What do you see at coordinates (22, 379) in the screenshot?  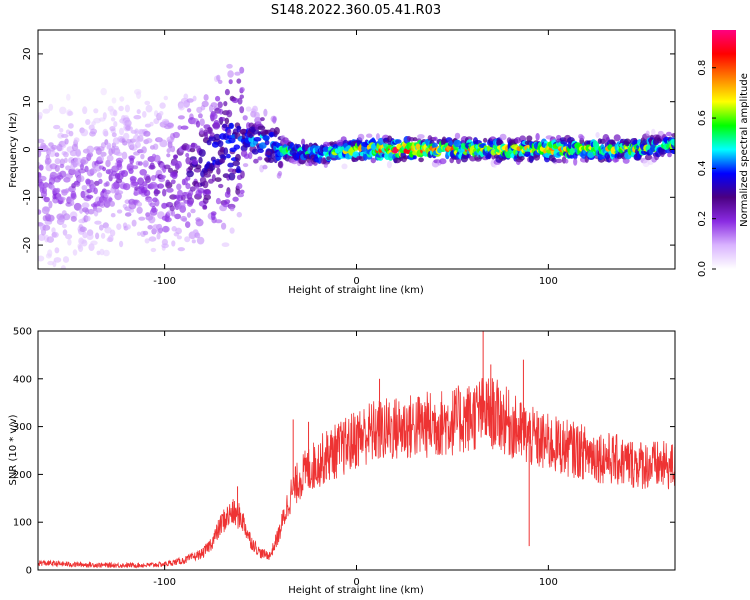 I see `y-tick-label: 400` at bounding box center [22, 379].